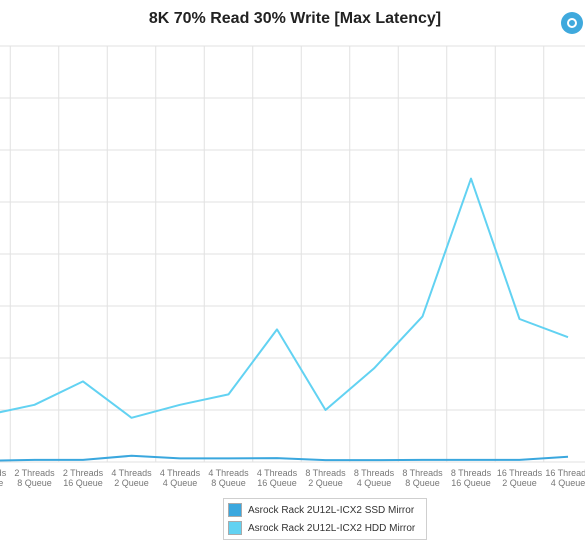 The image size is (585, 541). What do you see at coordinates (131, 478) in the screenshot?
I see `x-tick-label: 4 Threads 2 Queue` at bounding box center [131, 478].